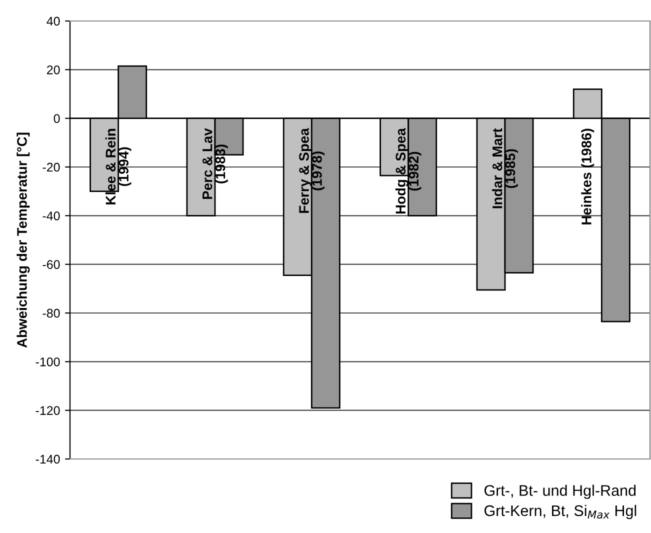 The width and height of the screenshot is (651, 533). I want to click on x-tick-label: Ferry & Spea (1978), so click(312, 170).